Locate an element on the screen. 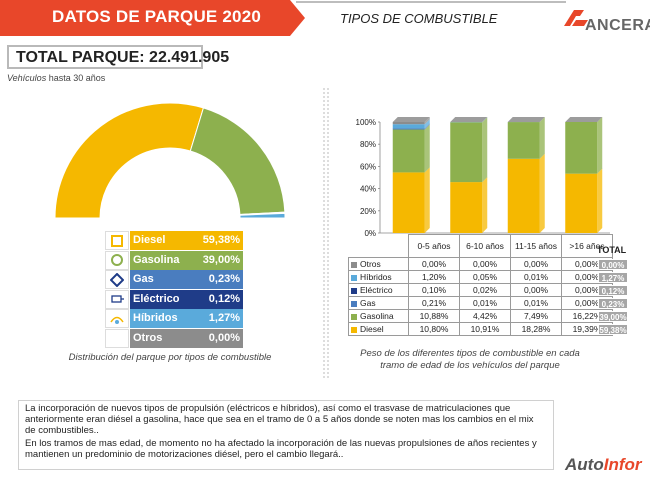  legend-row-gas: Gas 0,23% is located at coordinates (174, 279).